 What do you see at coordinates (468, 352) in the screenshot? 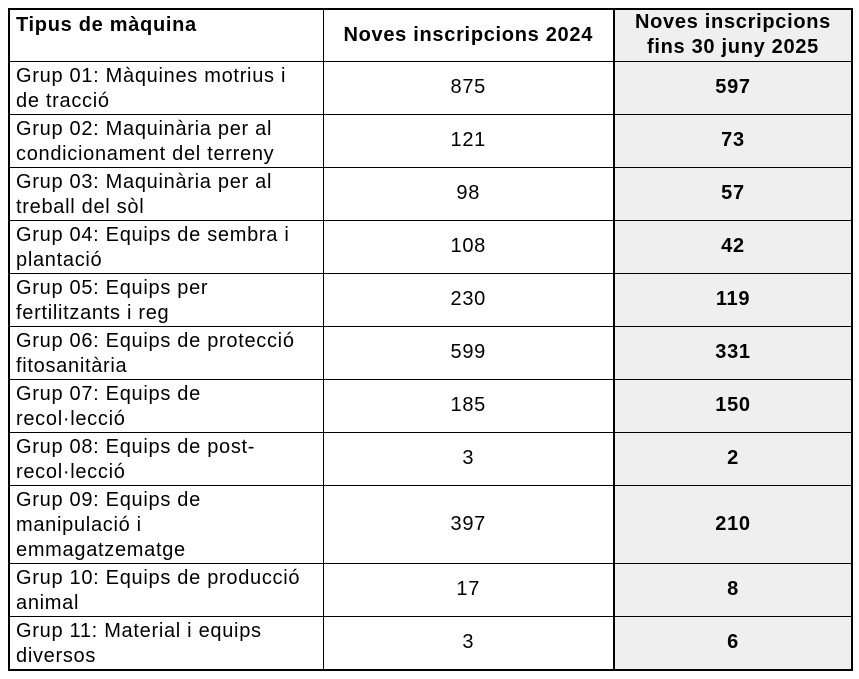
I see `inscriptions-2024-cell: 599` at bounding box center [468, 352].